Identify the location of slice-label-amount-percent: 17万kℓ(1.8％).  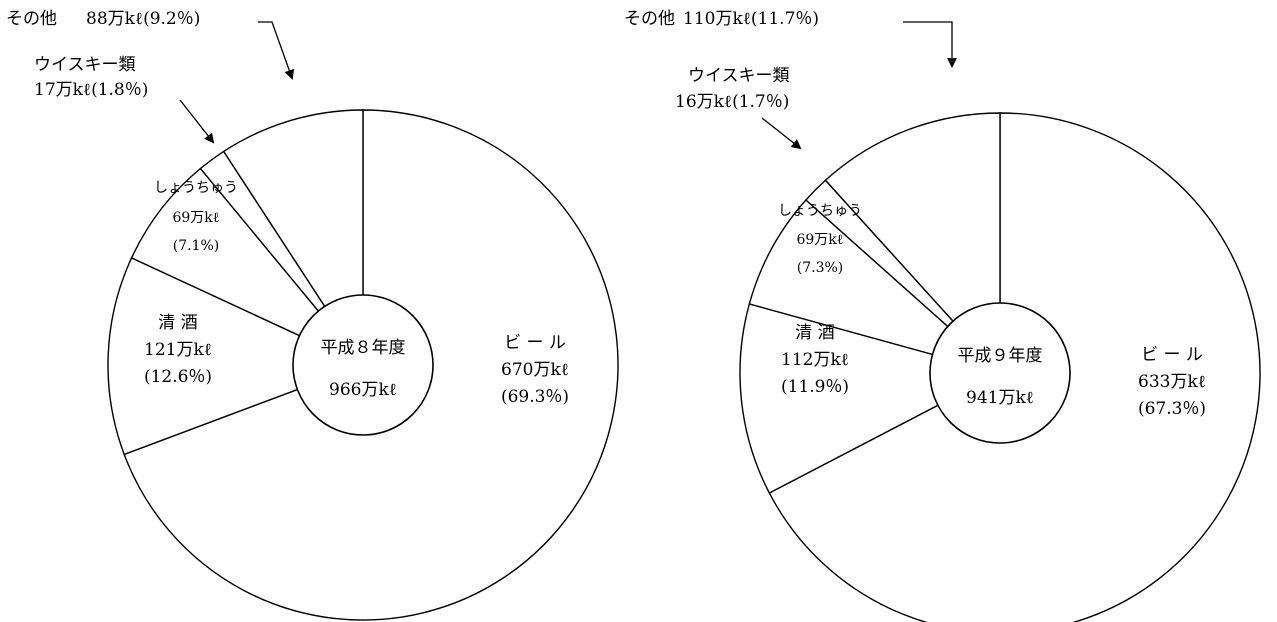
(91, 90).